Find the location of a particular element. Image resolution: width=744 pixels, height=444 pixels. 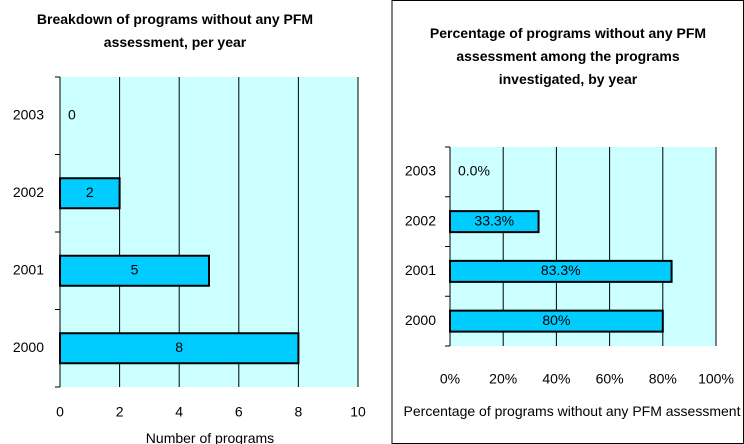

x-tick-label: 10 is located at coordinates (358, 412).